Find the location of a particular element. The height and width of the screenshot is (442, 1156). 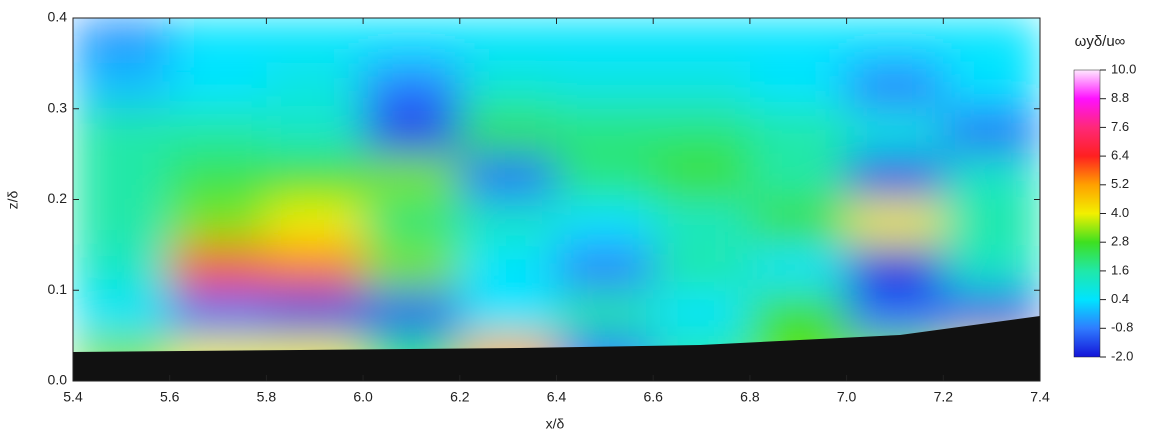

x-tick-label: 5.4 is located at coordinates (73, 397).